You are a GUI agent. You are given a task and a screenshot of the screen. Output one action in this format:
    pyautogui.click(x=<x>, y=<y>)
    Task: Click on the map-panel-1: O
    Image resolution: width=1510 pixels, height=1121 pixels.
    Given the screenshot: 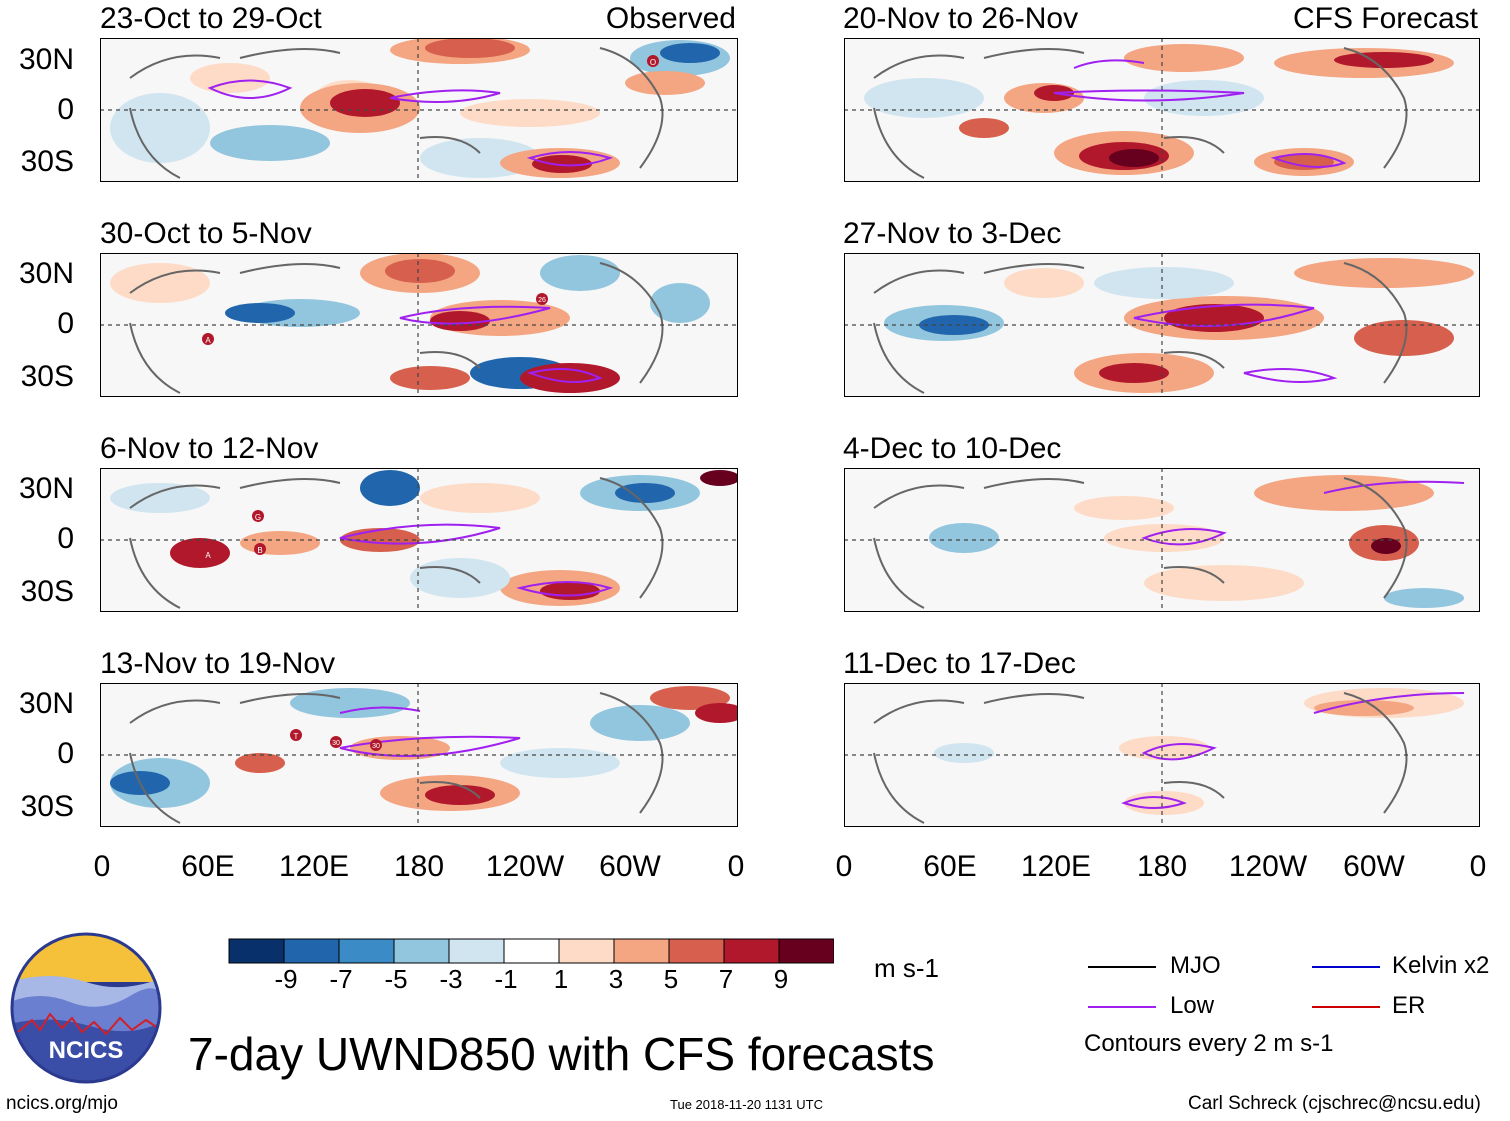 What is the action you would take?
    pyautogui.click(x=419, y=110)
    